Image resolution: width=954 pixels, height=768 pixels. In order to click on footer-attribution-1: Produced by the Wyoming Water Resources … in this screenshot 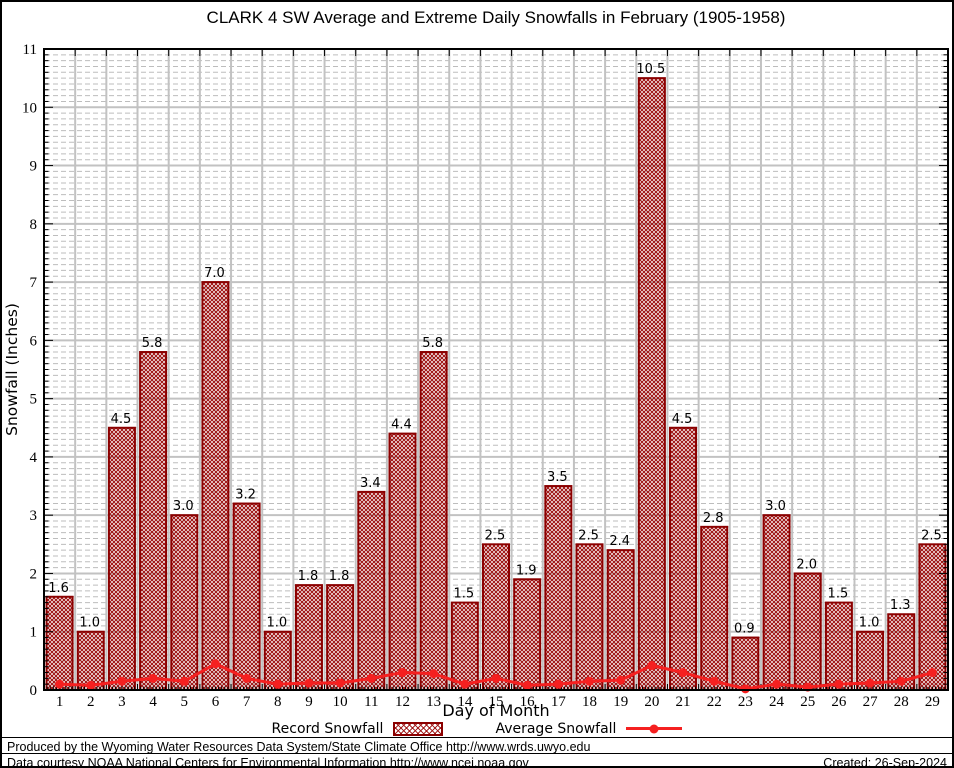, I will do `click(477, 745)`.